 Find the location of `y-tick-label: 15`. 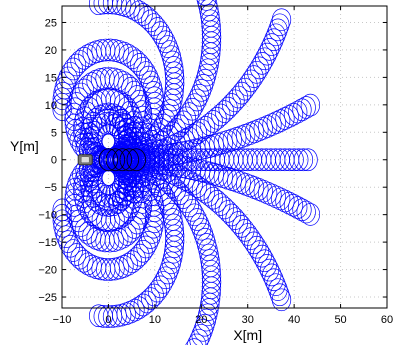

y-tick-label: 15 is located at coordinates (51, 78).